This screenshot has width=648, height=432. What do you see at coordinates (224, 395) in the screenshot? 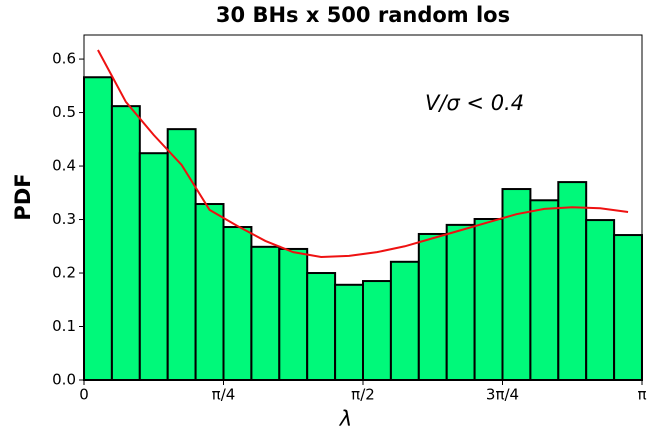
I see `x-tick-label: π/4` at bounding box center [224, 395].